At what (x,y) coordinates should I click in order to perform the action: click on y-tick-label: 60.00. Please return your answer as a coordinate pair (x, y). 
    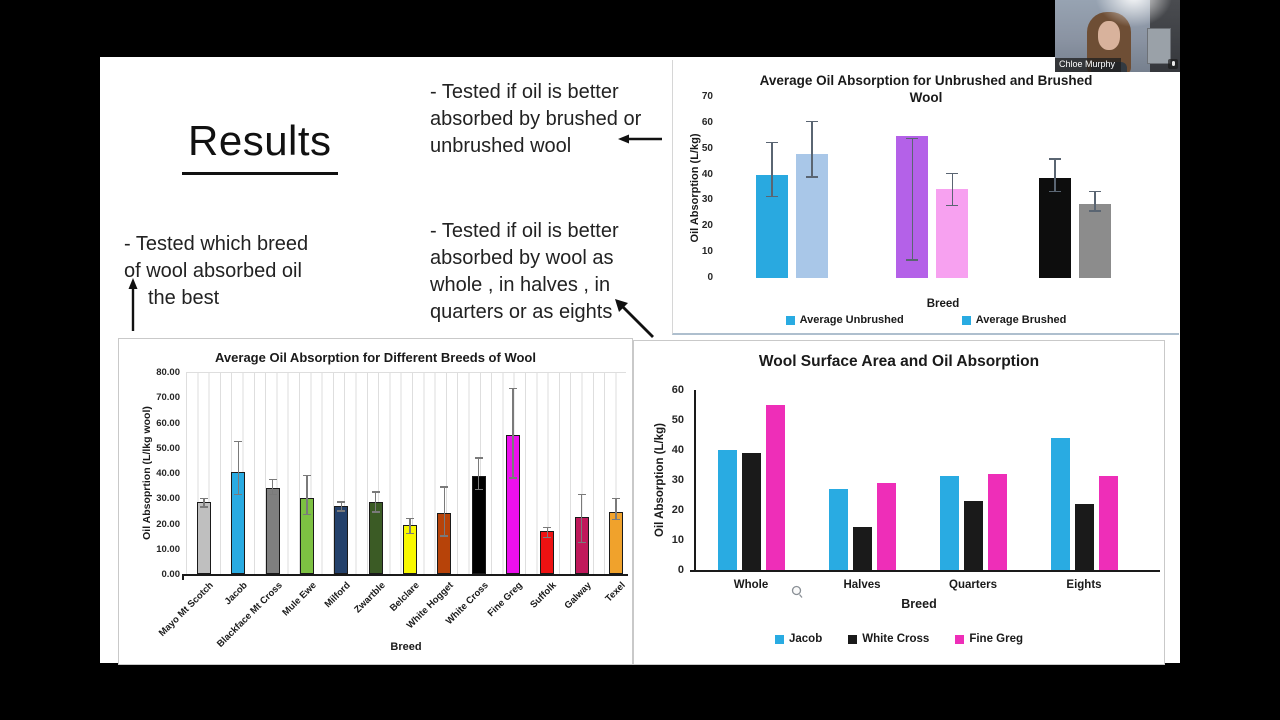
    Looking at the image, I should click on (168, 423).